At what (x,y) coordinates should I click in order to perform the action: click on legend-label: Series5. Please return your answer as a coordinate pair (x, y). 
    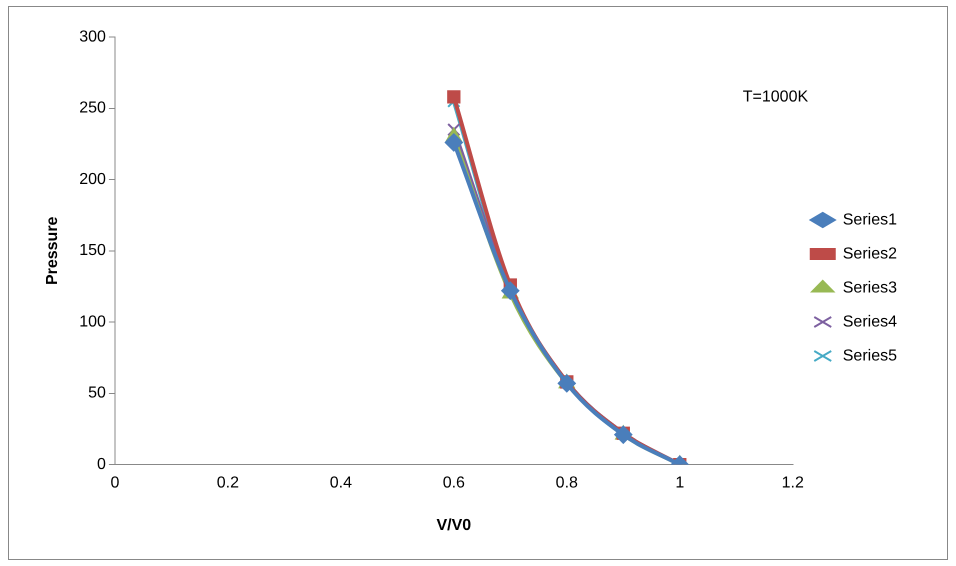
    Looking at the image, I should click on (870, 355).